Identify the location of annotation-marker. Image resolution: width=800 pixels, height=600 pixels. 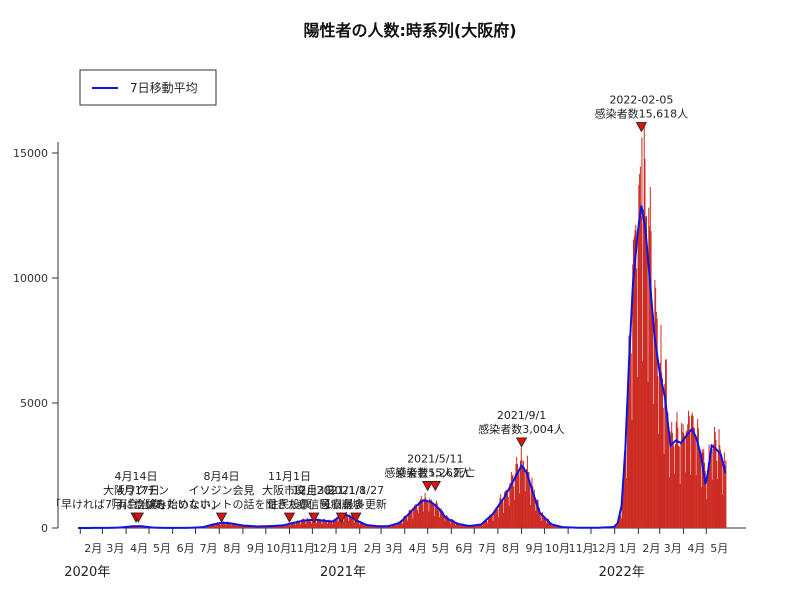
(356, 517).